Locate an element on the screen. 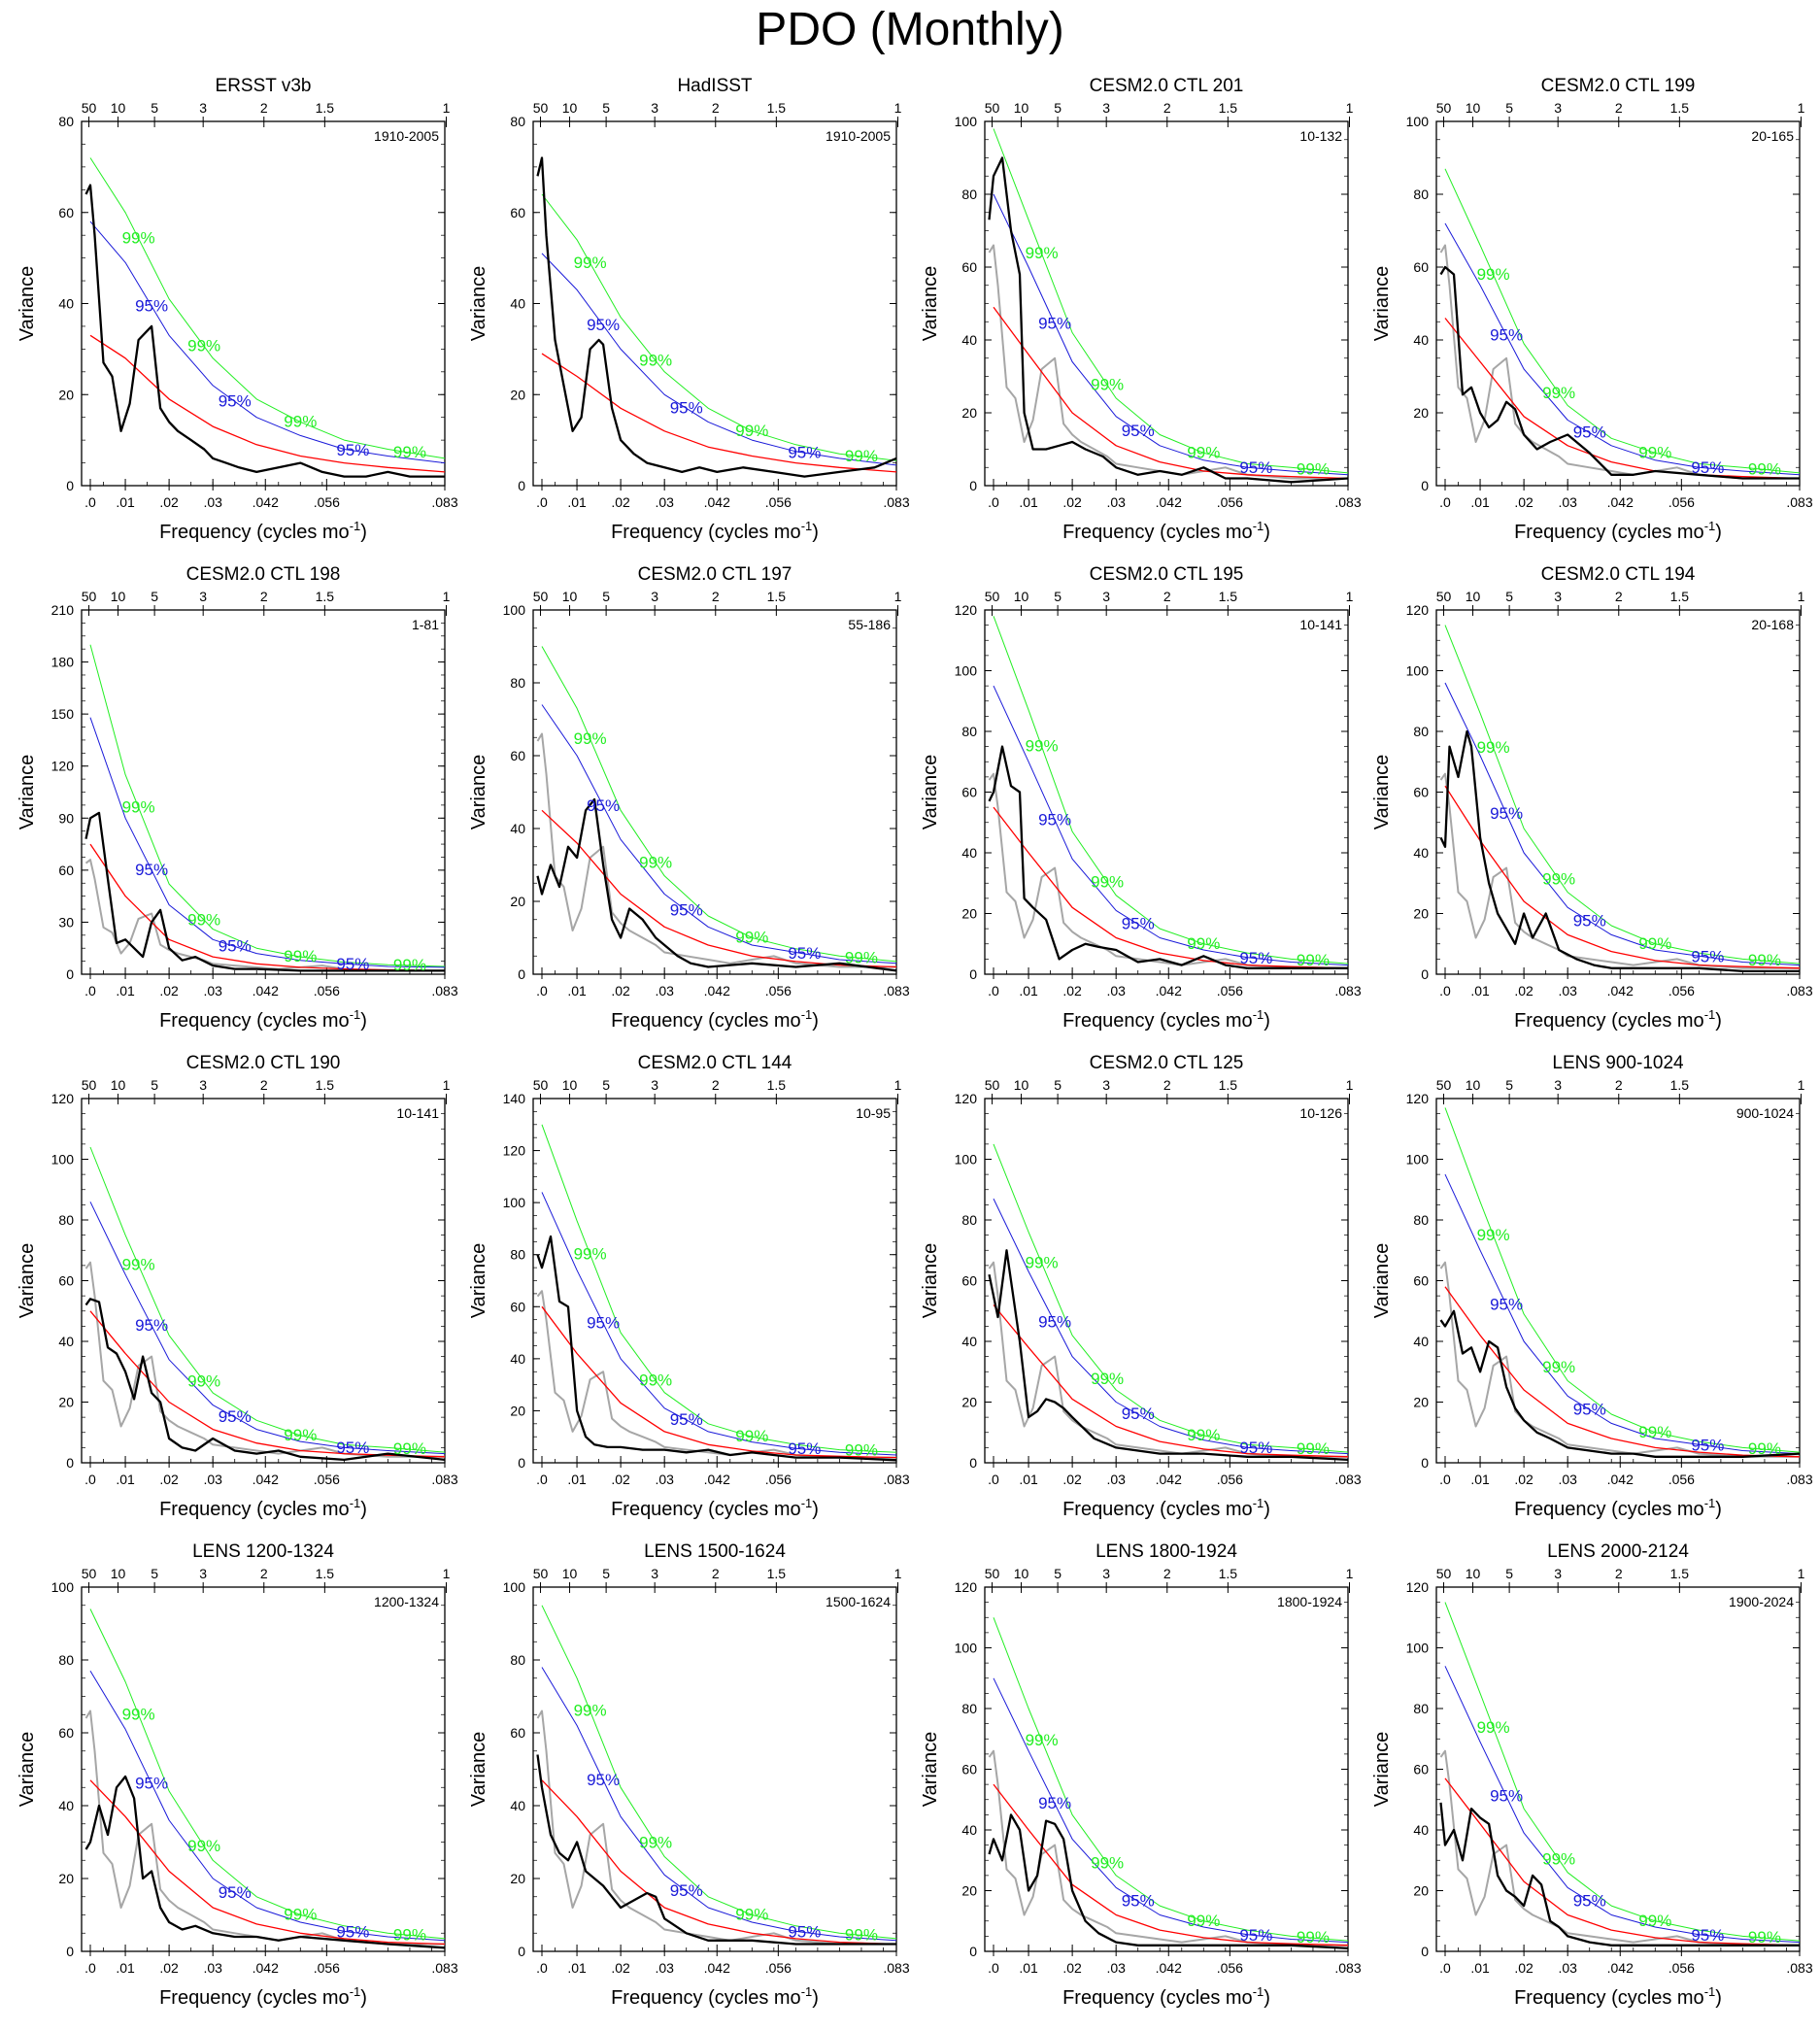 The height and width of the screenshot is (2031, 1820). y-tick-label: 140 is located at coordinates (514, 1099).